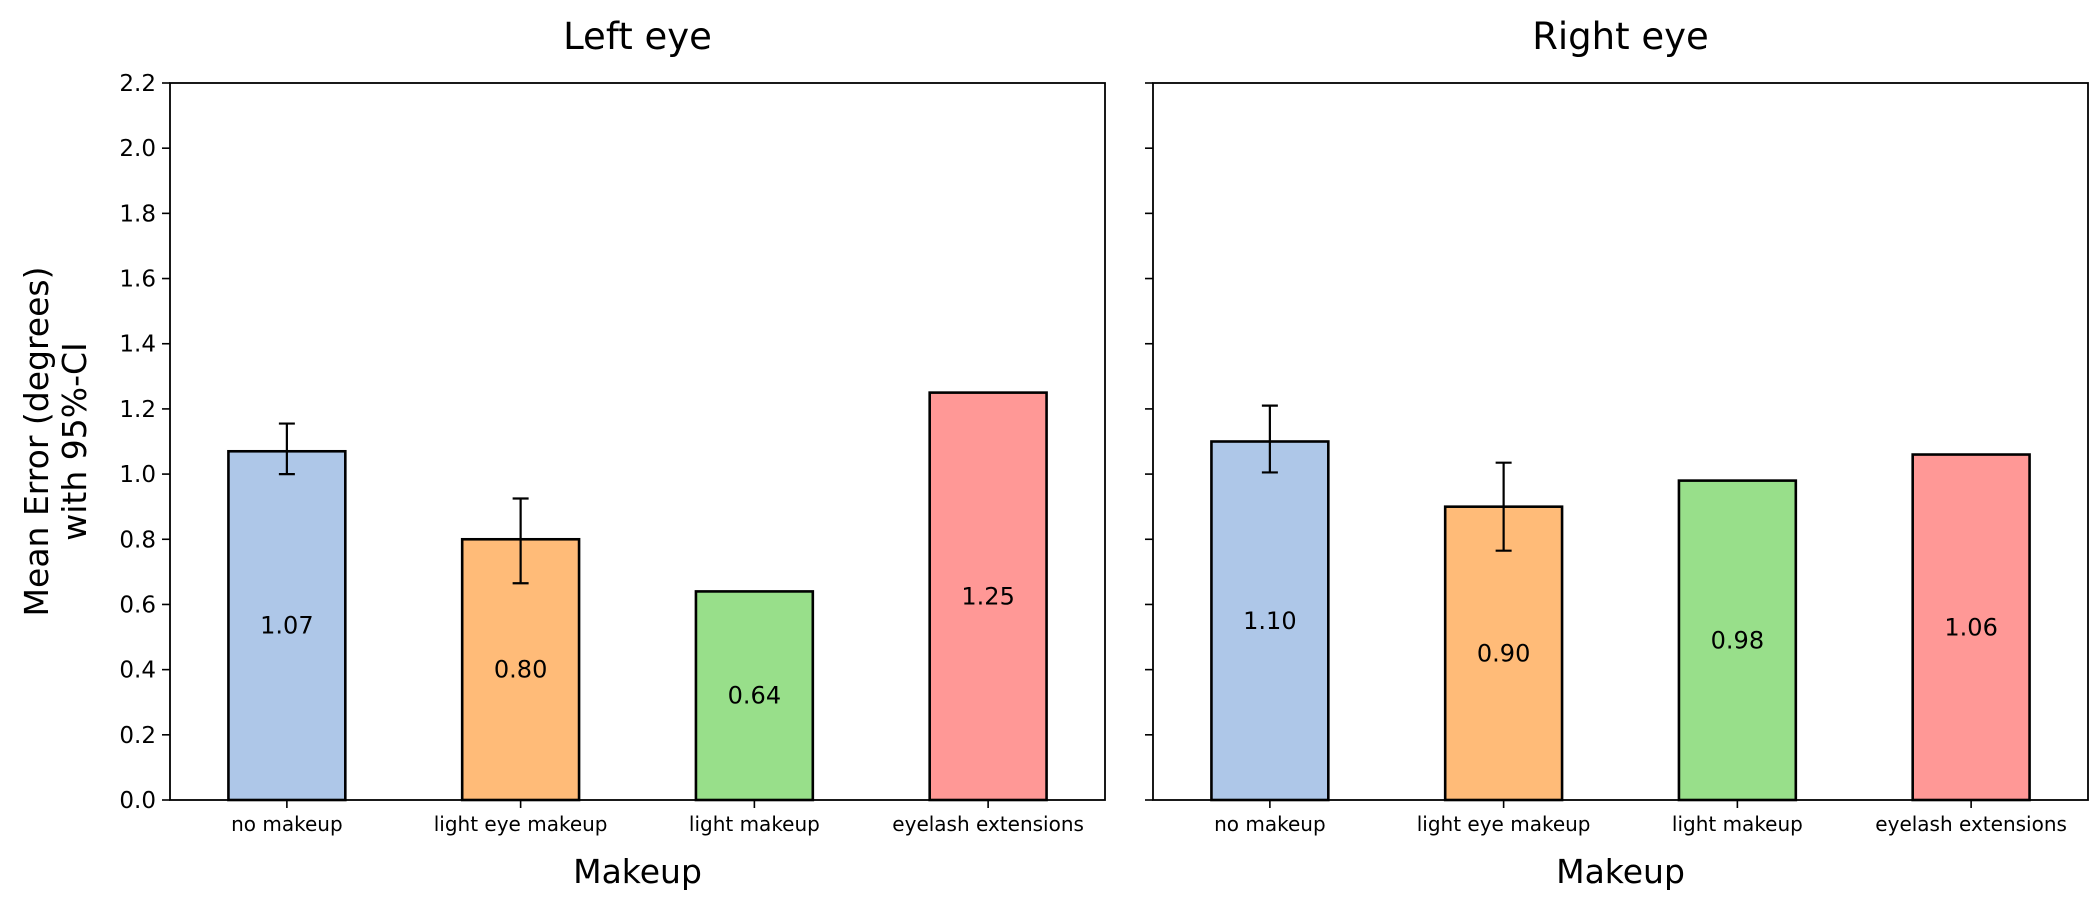  Describe the element at coordinates (137, 345) in the screenshot. I see `y-tick-label: 1.4` at that location.